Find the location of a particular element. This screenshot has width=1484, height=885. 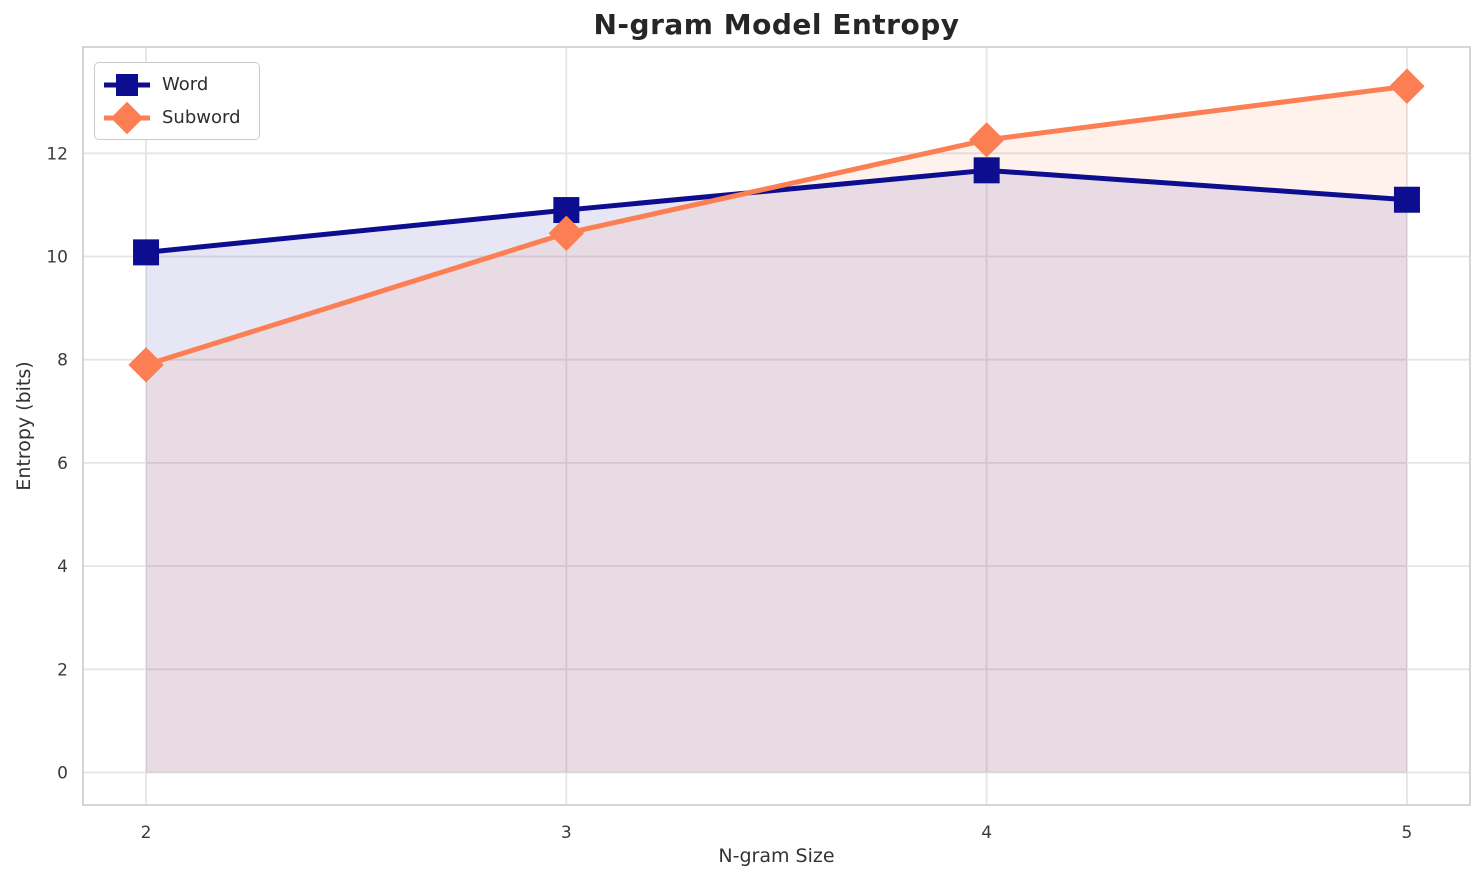

legend-label-word: Word is located at coordinates (185, 84).